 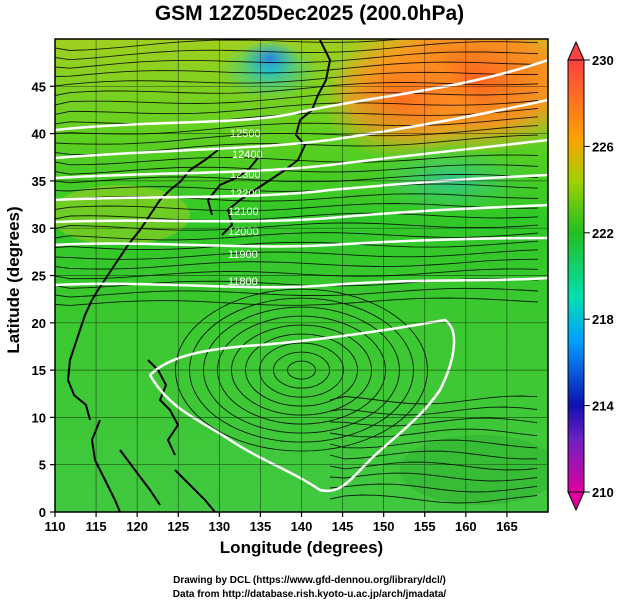 I want to click on colorbar-tick-label: 226, so click(x=603, y=146).